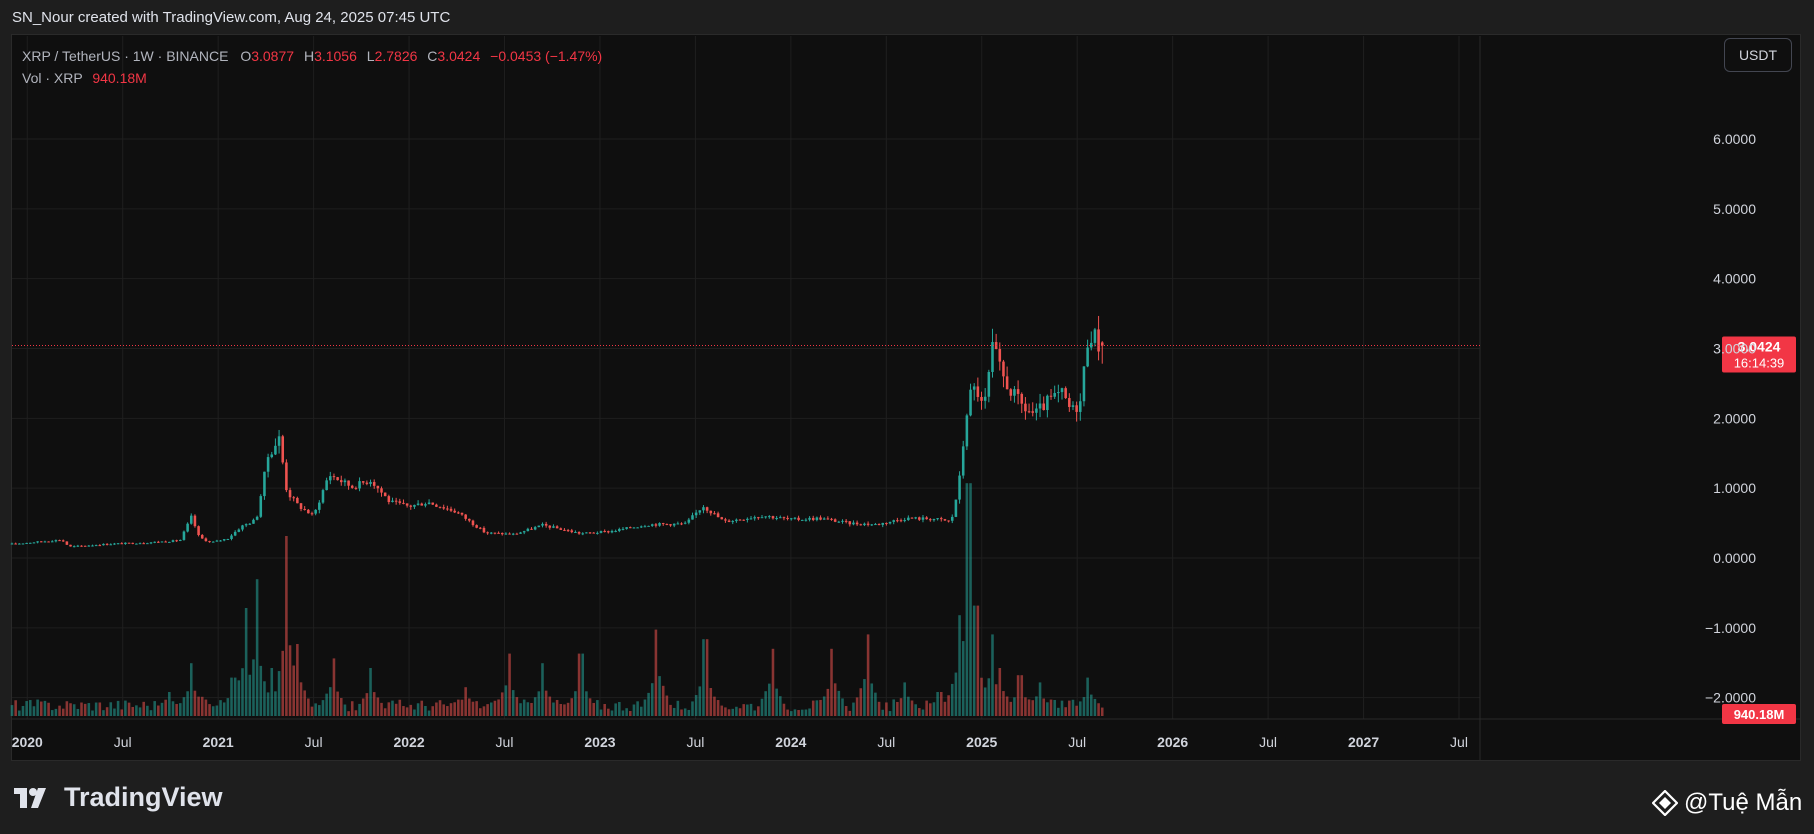 The height and width of the screenshot is (834, 1814). I want to click on volume-value-tag, so click(1759, 714).